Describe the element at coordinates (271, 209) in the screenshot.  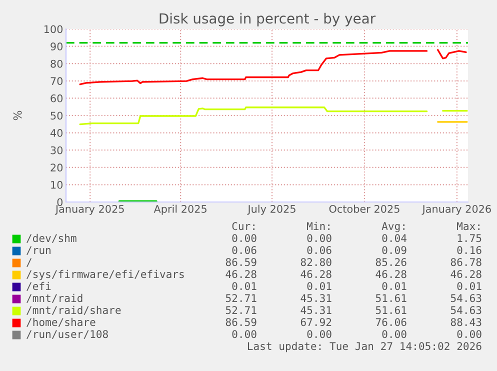
I see `x-tick-label: July 2025` at that location.